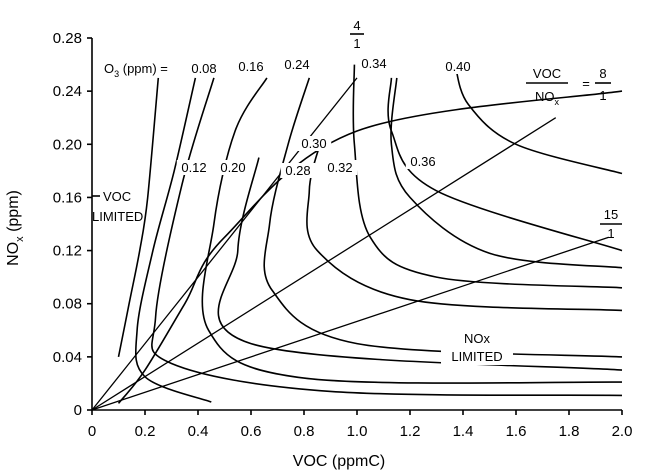  Describe the element at coordinates (67, 357) in the screenshot. I see `y-tick-label: 0.04` at that location.